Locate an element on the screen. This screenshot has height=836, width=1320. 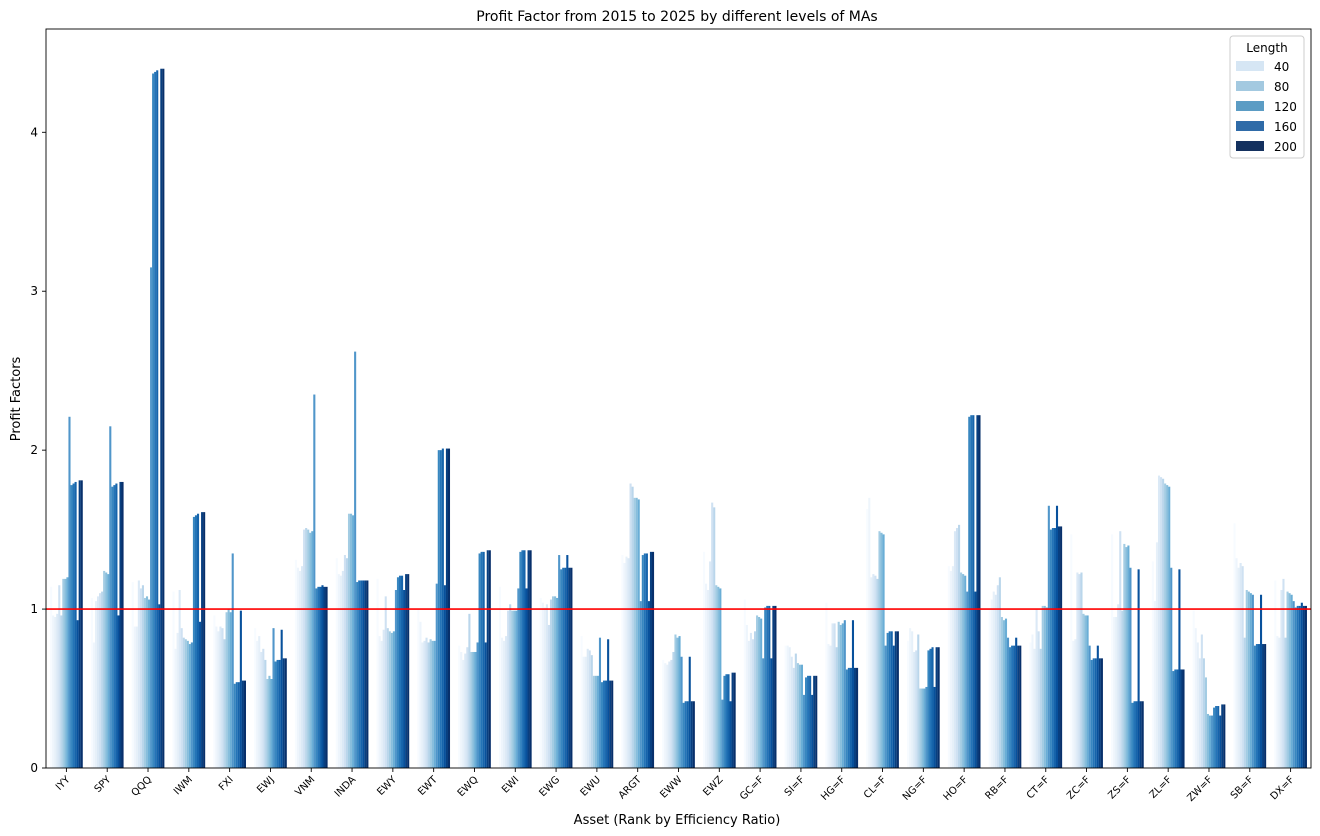
y-tick-label: 2 is located at coordinates (34, 450).